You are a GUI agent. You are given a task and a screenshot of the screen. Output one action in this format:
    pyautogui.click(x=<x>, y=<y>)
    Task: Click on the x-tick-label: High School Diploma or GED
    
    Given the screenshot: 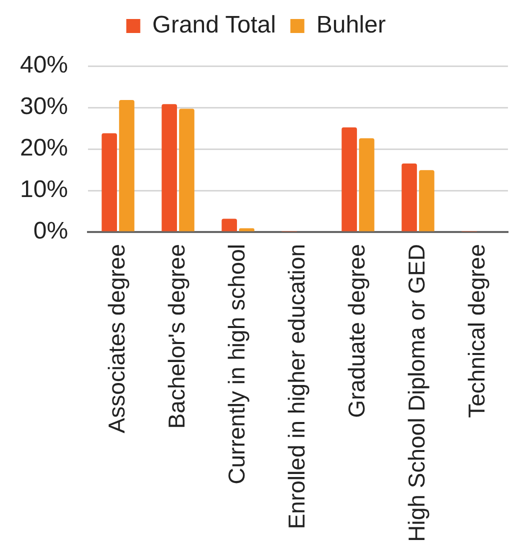 What is the action you would take?
    pyautogui.click(x=416, y=393)
    